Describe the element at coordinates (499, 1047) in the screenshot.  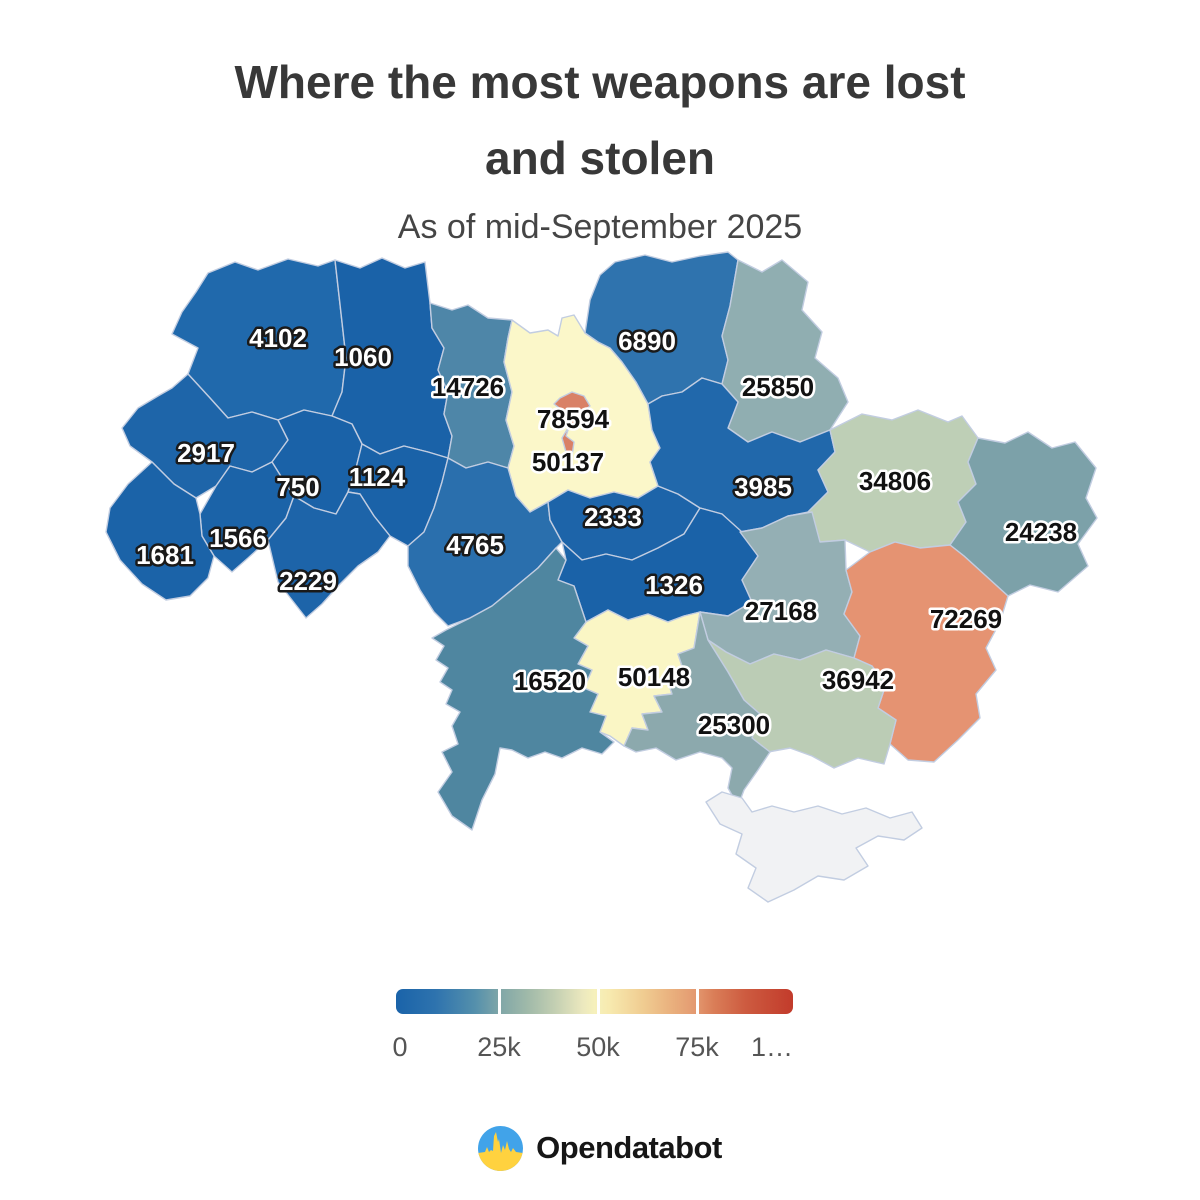
I see `legend-tick-25k: 25k` at that location.